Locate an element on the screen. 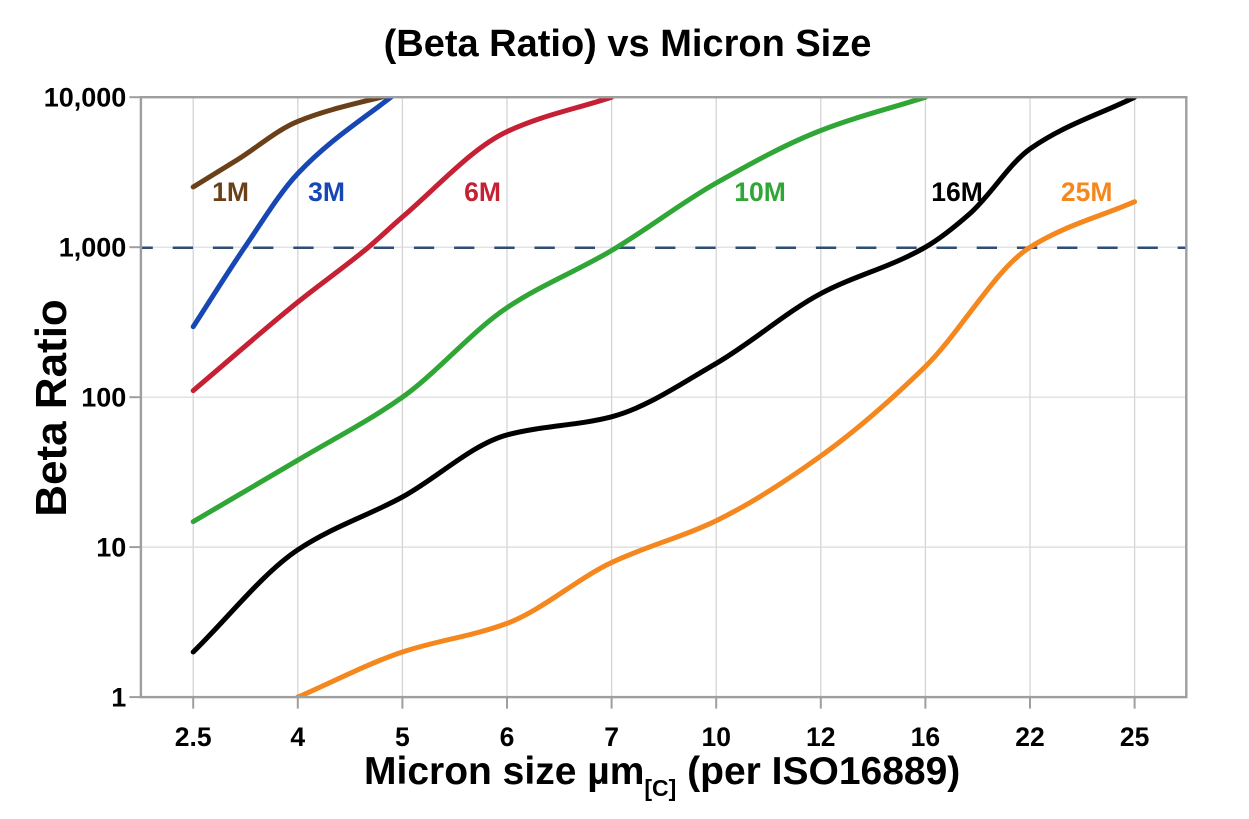 This screenshot has height=819, width=1249. svg-text: 6 is located at coordinates (507, 737).